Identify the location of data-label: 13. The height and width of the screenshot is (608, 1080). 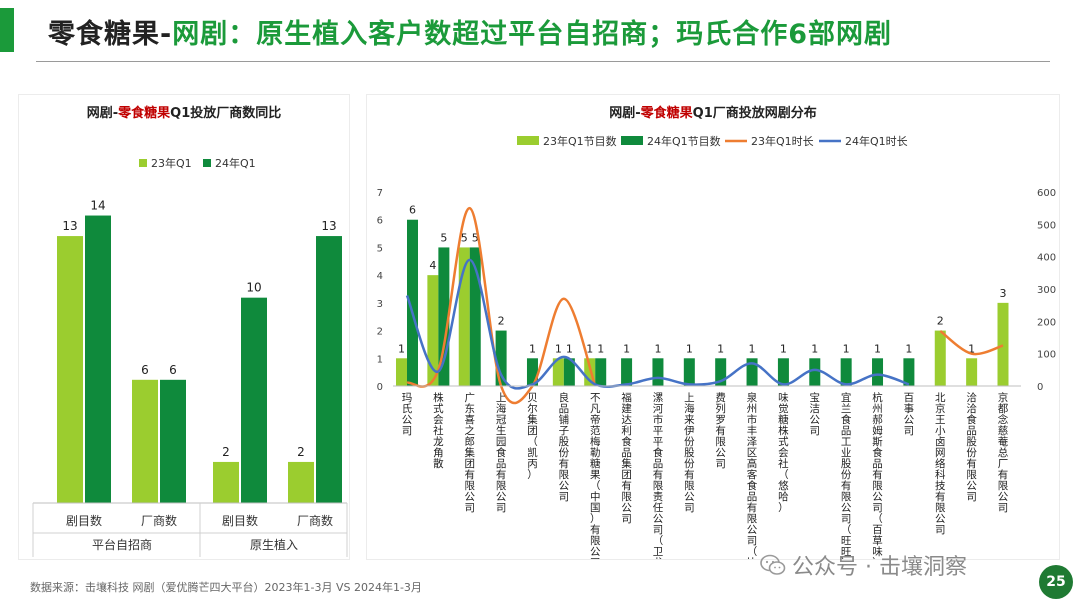
(328, 226).